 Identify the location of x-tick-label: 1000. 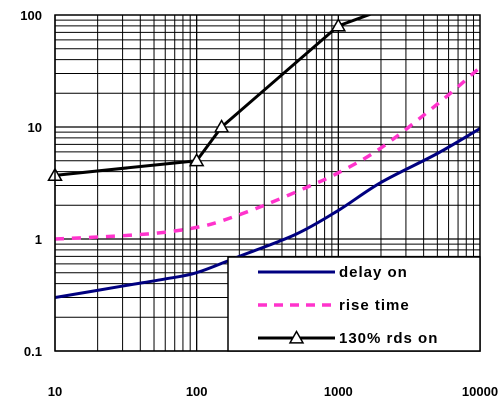
(338, 391).